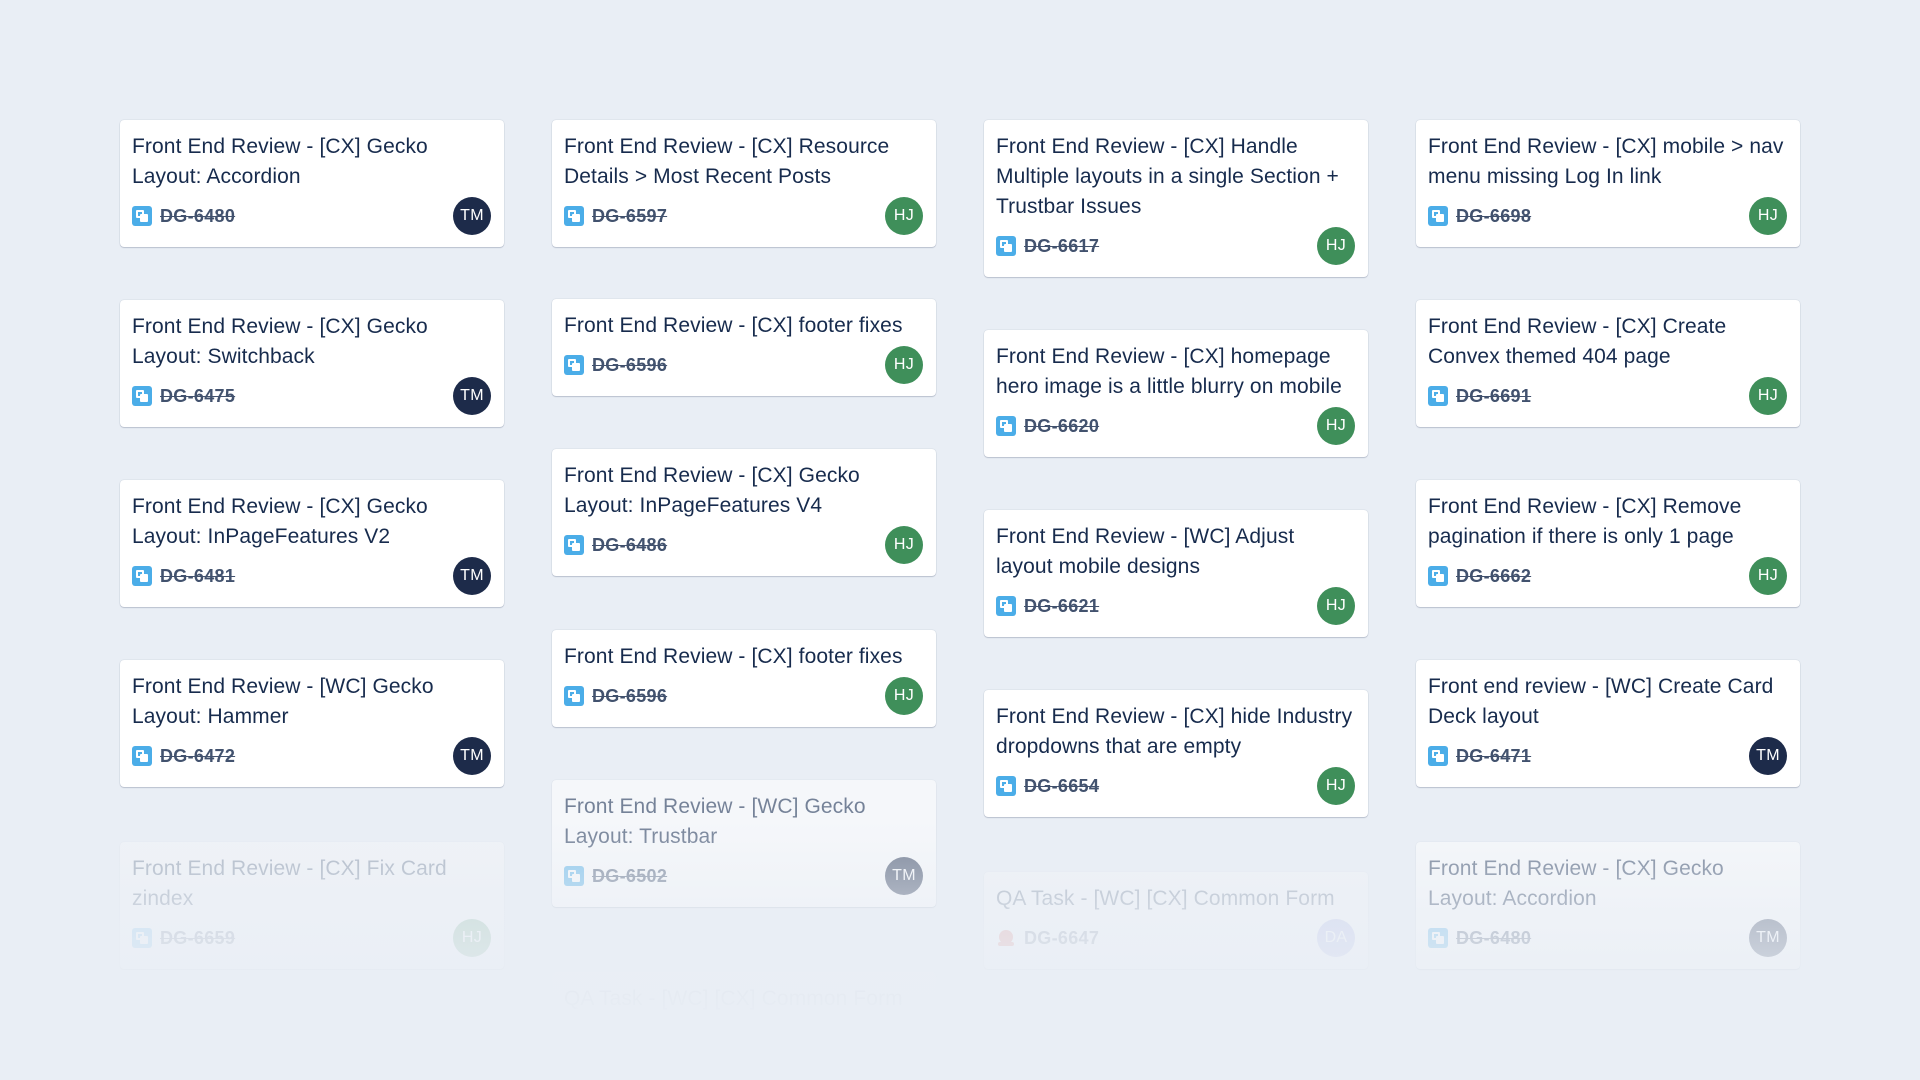  I want to click on card-footer: DG-6647 DA, so click(1175, 938).